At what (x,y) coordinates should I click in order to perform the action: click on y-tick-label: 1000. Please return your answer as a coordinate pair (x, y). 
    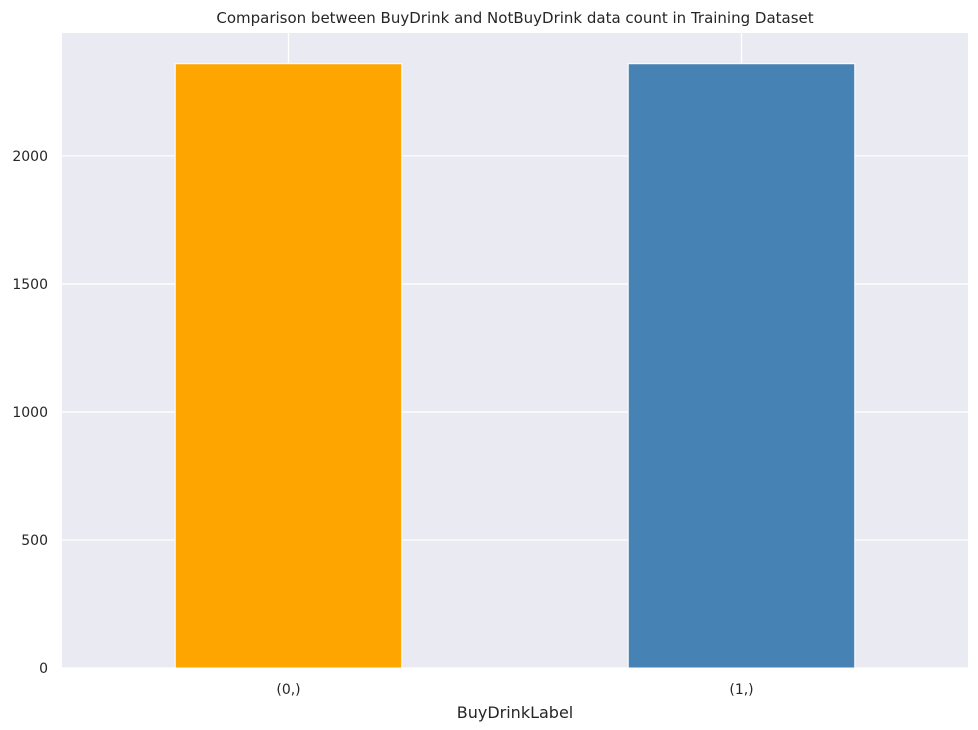
    Looking at the image, I should click on (30, 413).